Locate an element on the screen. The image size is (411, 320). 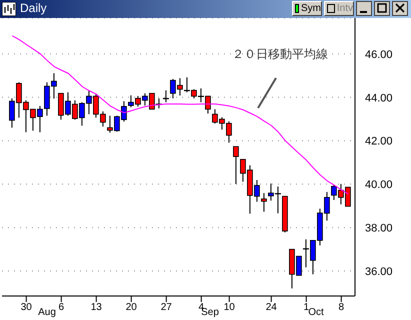
chart-title: Daily is located at coordinates (33, 8).